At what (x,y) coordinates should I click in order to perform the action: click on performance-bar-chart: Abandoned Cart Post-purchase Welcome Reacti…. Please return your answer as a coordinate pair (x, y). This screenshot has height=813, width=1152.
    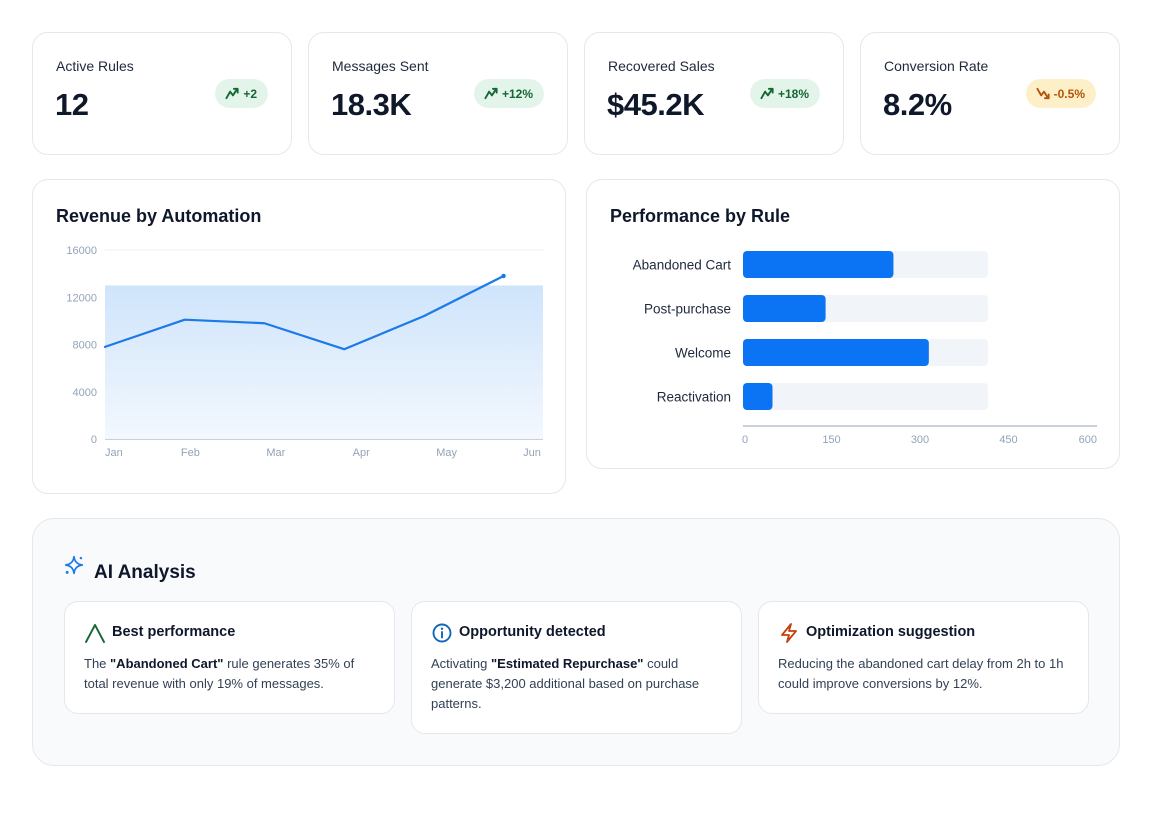
    Looking at the image, I should click on (865, 348).